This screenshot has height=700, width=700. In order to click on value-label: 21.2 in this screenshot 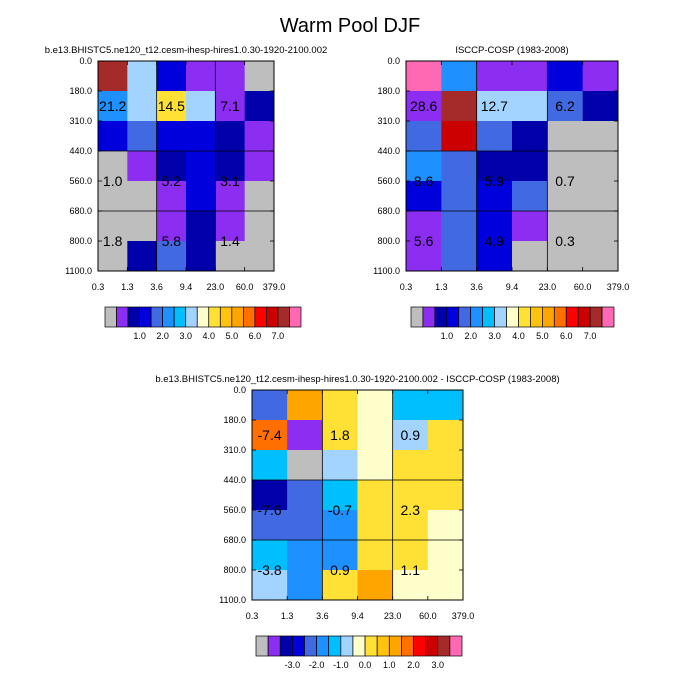, I will do `click(112, 106)`.